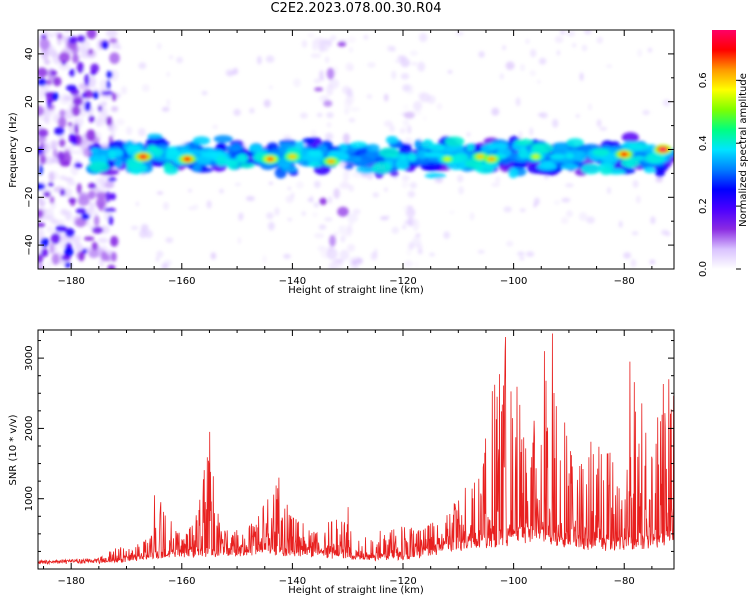 The height and width of the screenshot is (600, 750). What do you see at coordinates (703, 269) in the screenshot?
I see `colorbar-tick-label: 0.0` at bounding box center [703, 269].